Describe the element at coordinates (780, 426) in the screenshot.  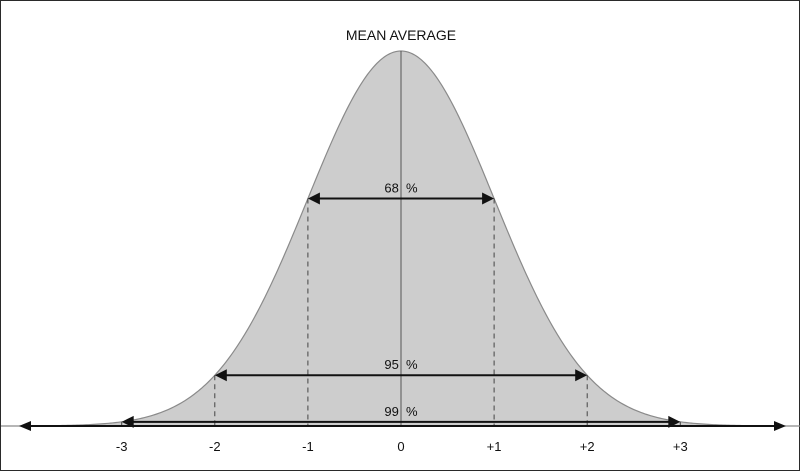
I see `x-axis-arrow-right` at that location.